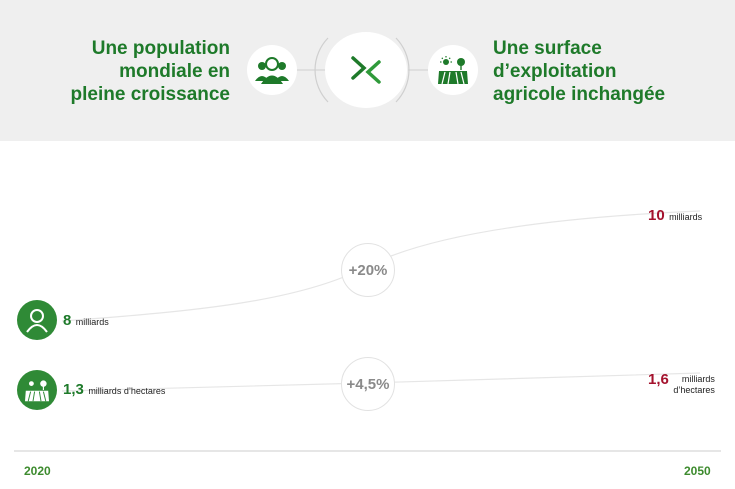 This screenshot has width=735, height=489. Describe the element at coordinates (368, 384) in the screenshot. I see `farmland-change: +4,5%` at that location.